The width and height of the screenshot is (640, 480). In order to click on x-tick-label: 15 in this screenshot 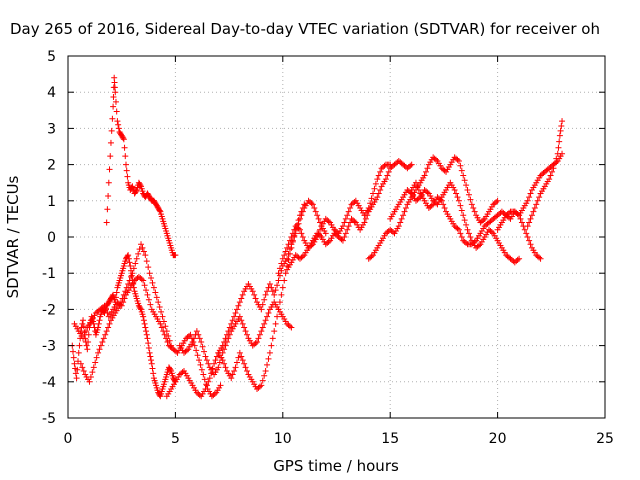, I will do `click(390, 439)`.